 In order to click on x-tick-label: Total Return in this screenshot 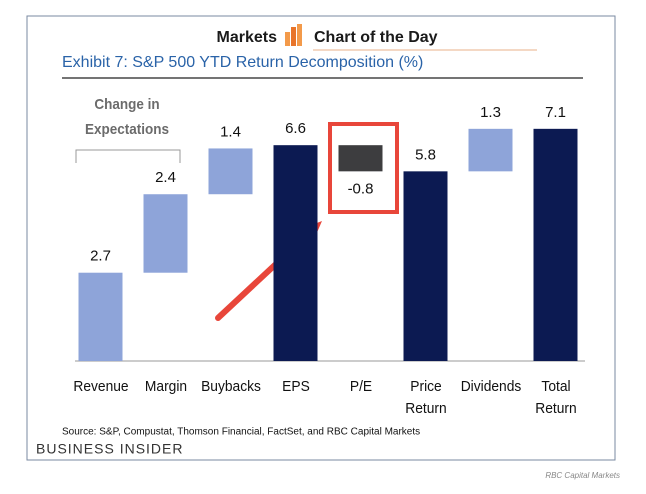, I will do `click(555, 397)`.